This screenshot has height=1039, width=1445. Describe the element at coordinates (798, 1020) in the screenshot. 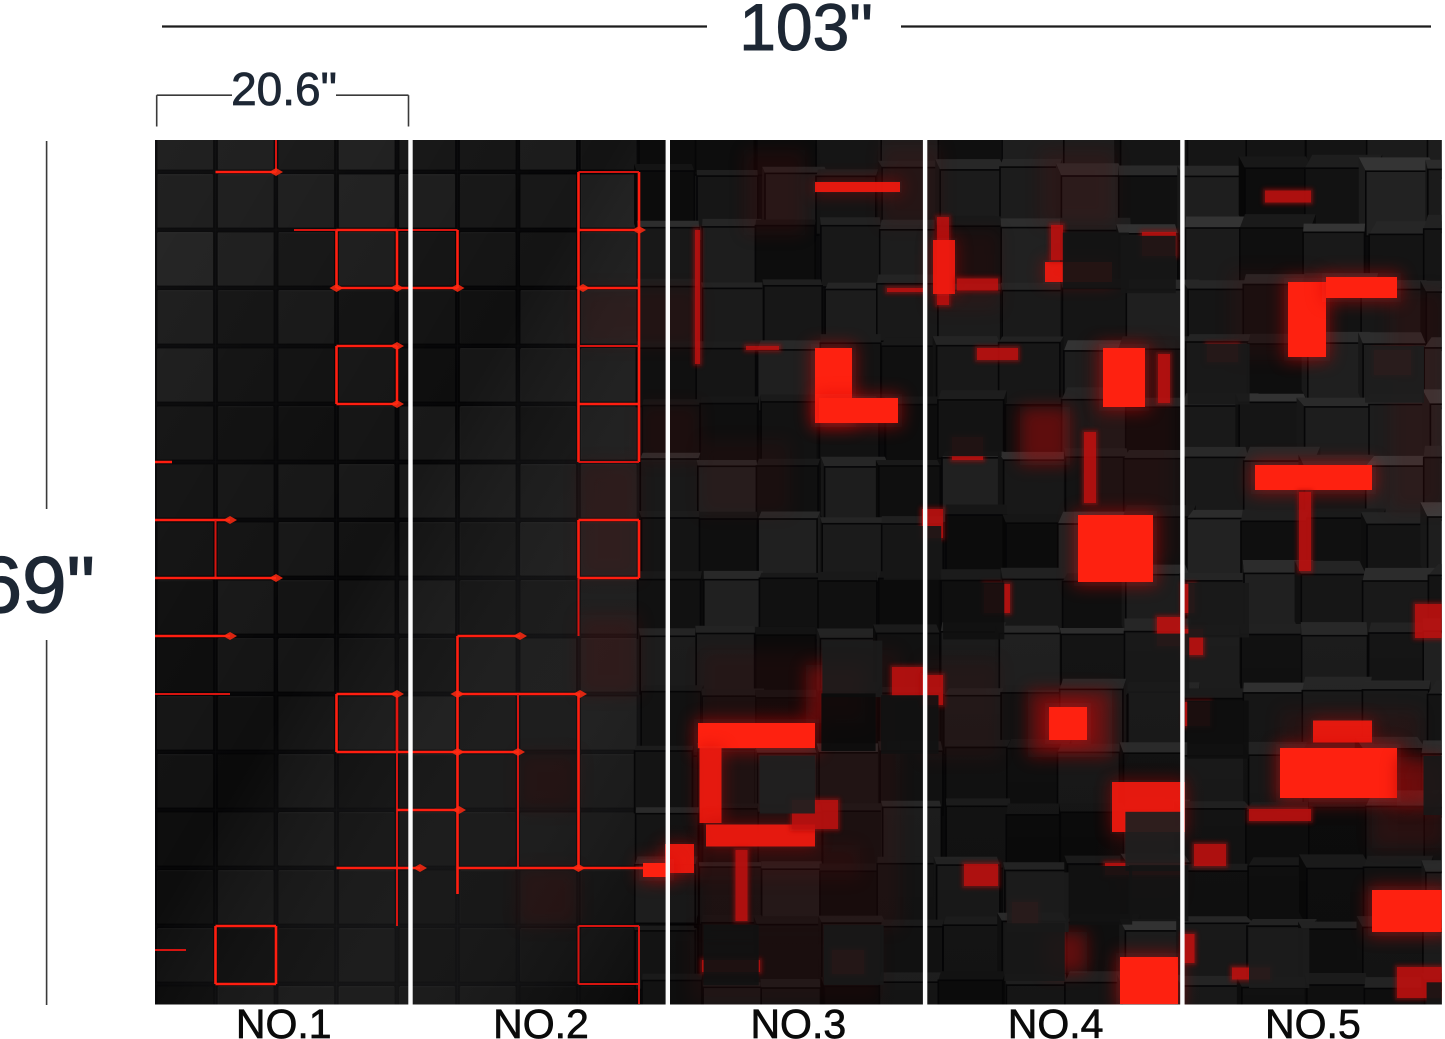

I see `svg-text: NO.3` at that location.